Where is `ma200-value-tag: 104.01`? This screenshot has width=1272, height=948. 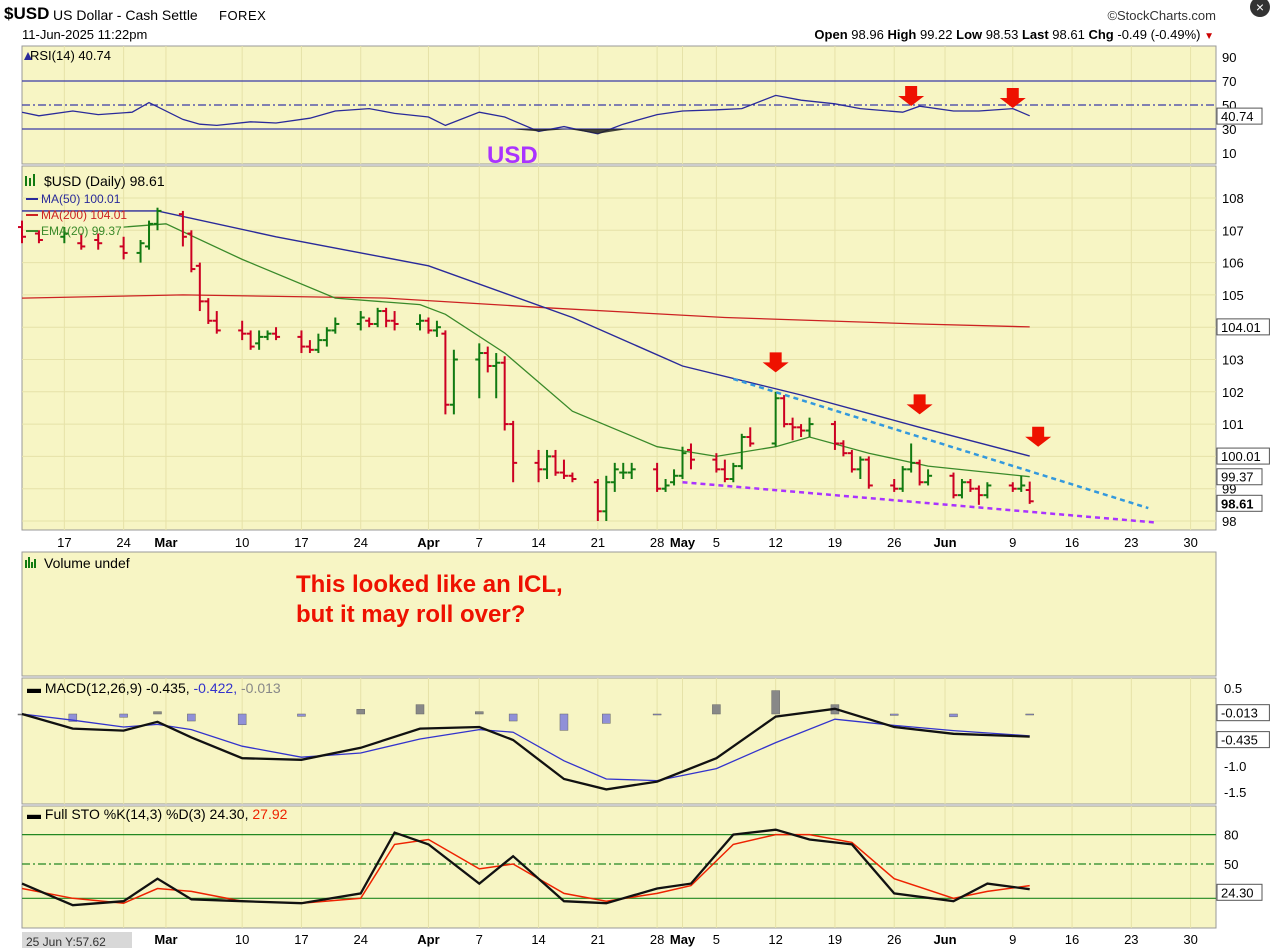
ma200-value-tag: 104.01 is located at coordinates (1241, 327).